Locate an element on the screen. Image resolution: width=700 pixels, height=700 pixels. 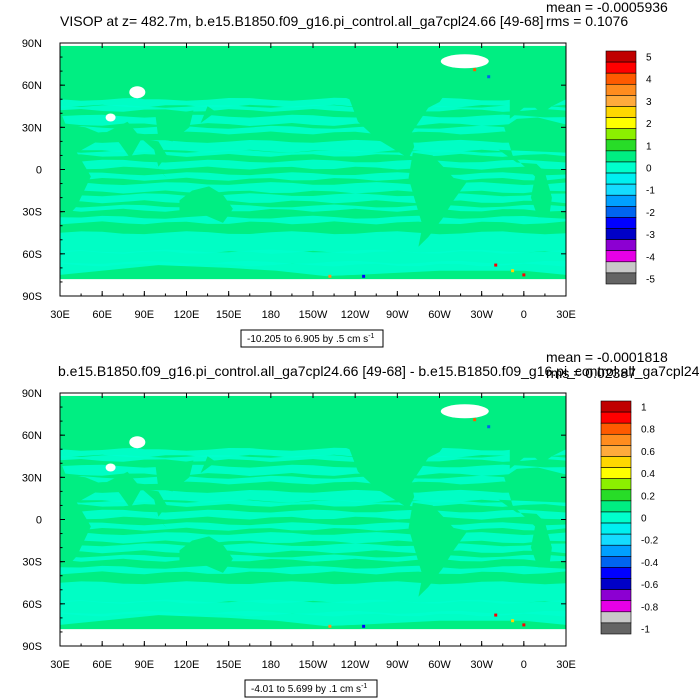
colorbar-label: 3 is located at coordinates (649, 102).